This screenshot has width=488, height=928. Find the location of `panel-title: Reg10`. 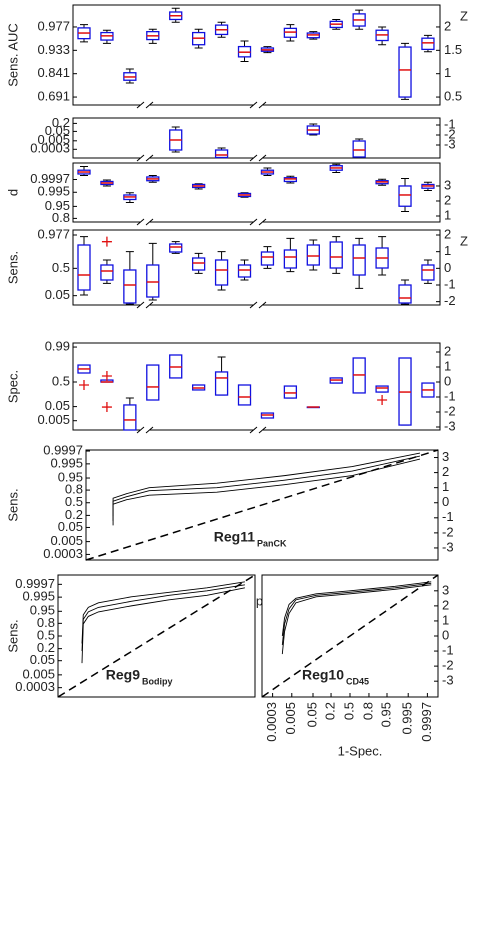

panel-title: Reg10 is located at coordinates (323, 675).